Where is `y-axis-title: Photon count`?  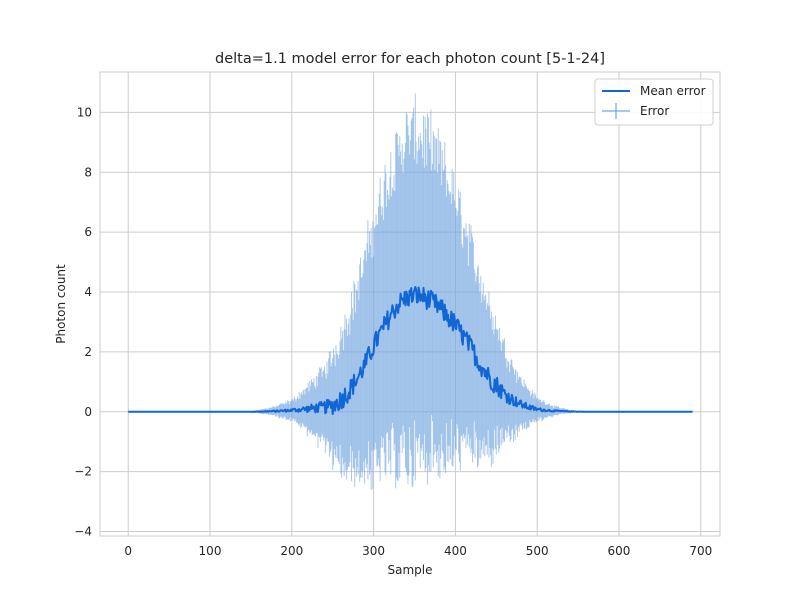 y-axis-title: Photon count is located at coordinates (61, 304).